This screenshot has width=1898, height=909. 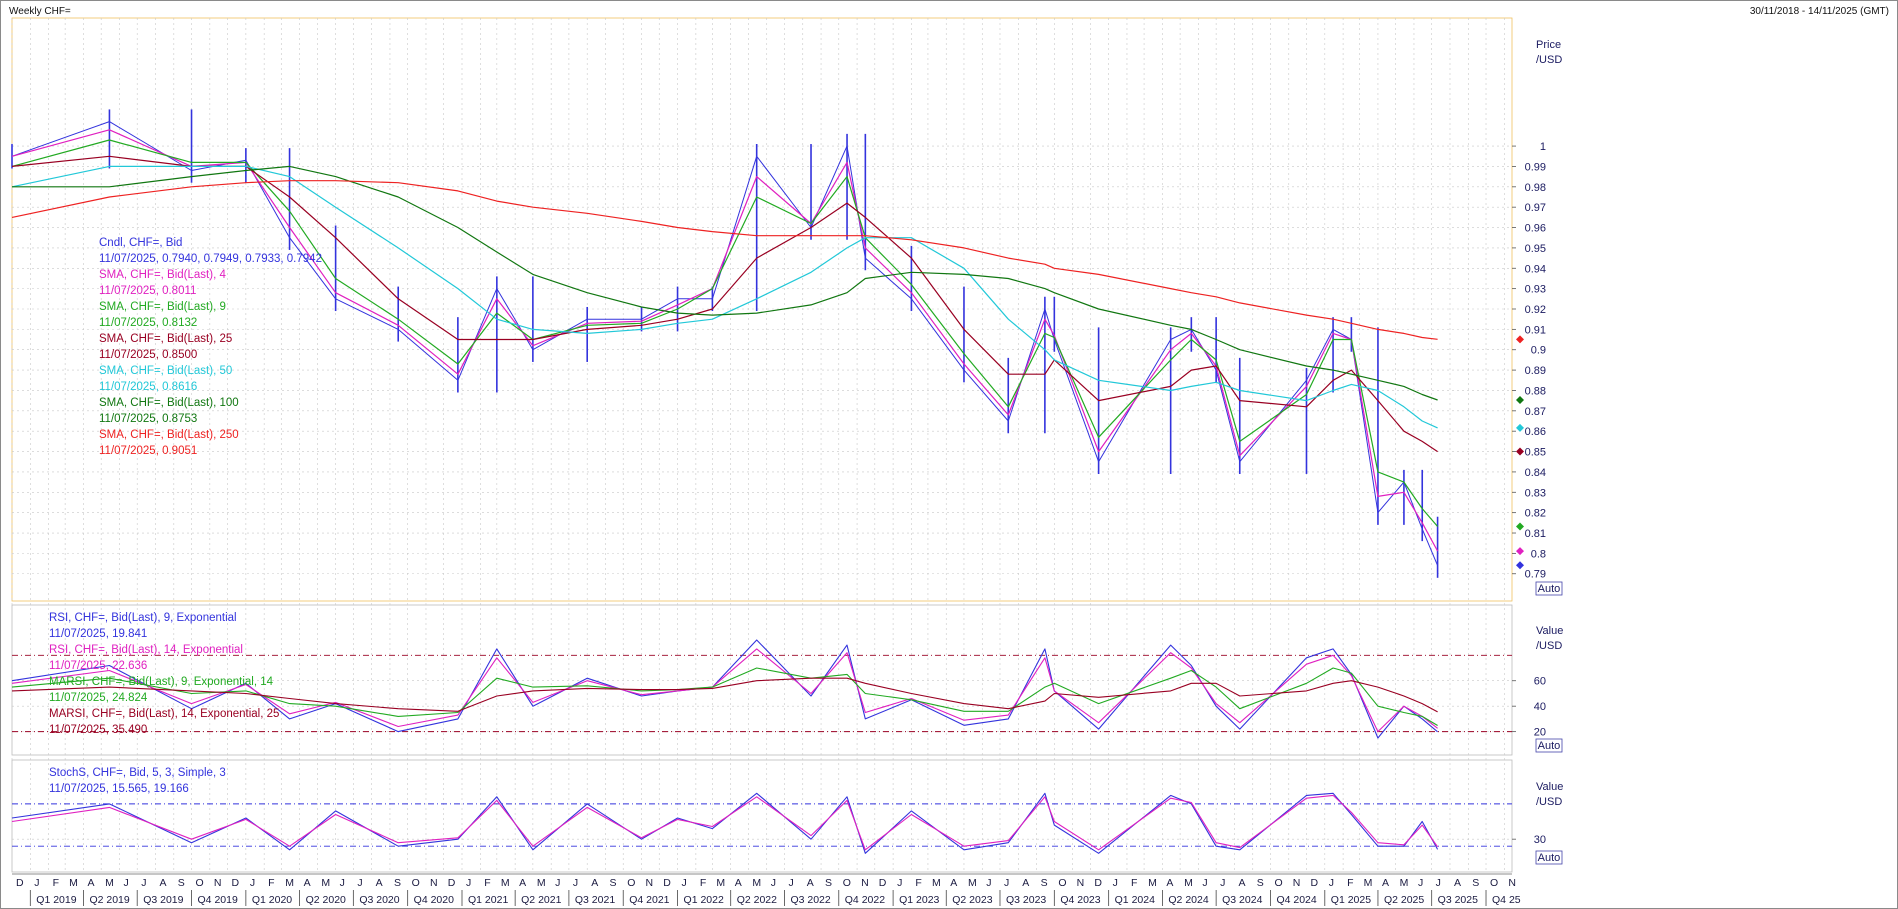 What do you see at coordinates (1535, 514) in the screenshot?
I see `price-tick-label: 0.82` at bounding box center [1535, 514].